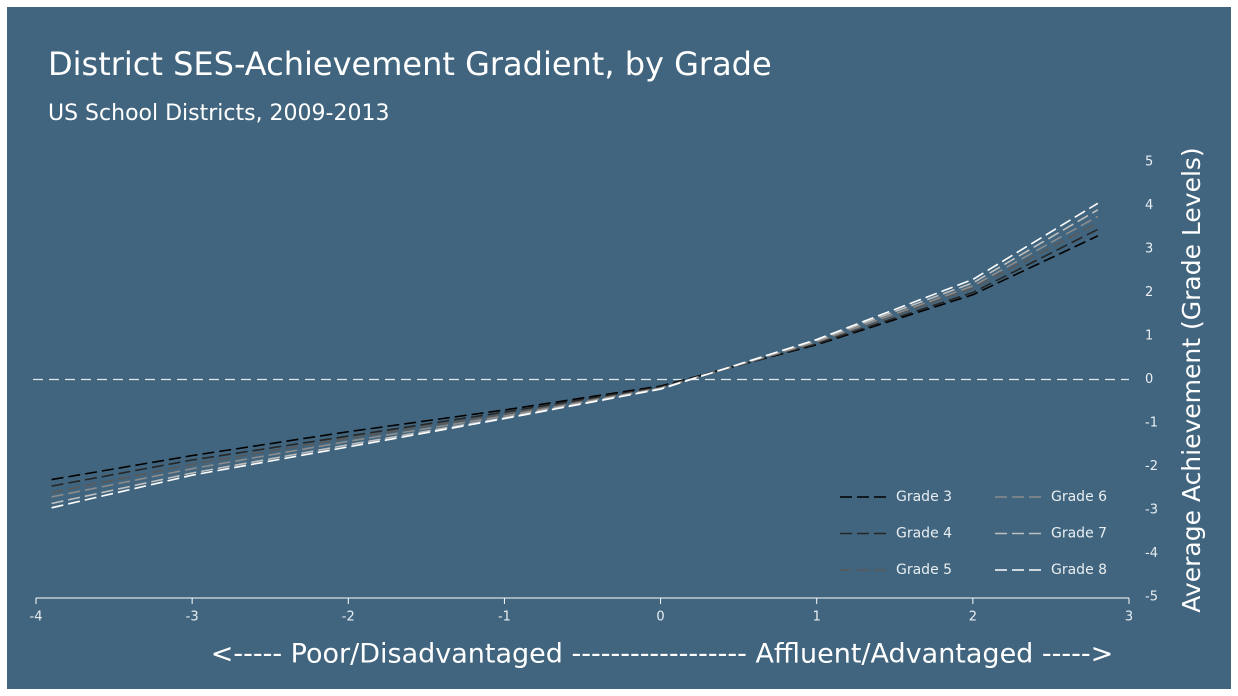 This screenshot has height=696, width=1238. What do you see at coordinates (1151, 466) in the screenshot?
I see `y-tick-label: -2` at bounding box center [1151, 466].